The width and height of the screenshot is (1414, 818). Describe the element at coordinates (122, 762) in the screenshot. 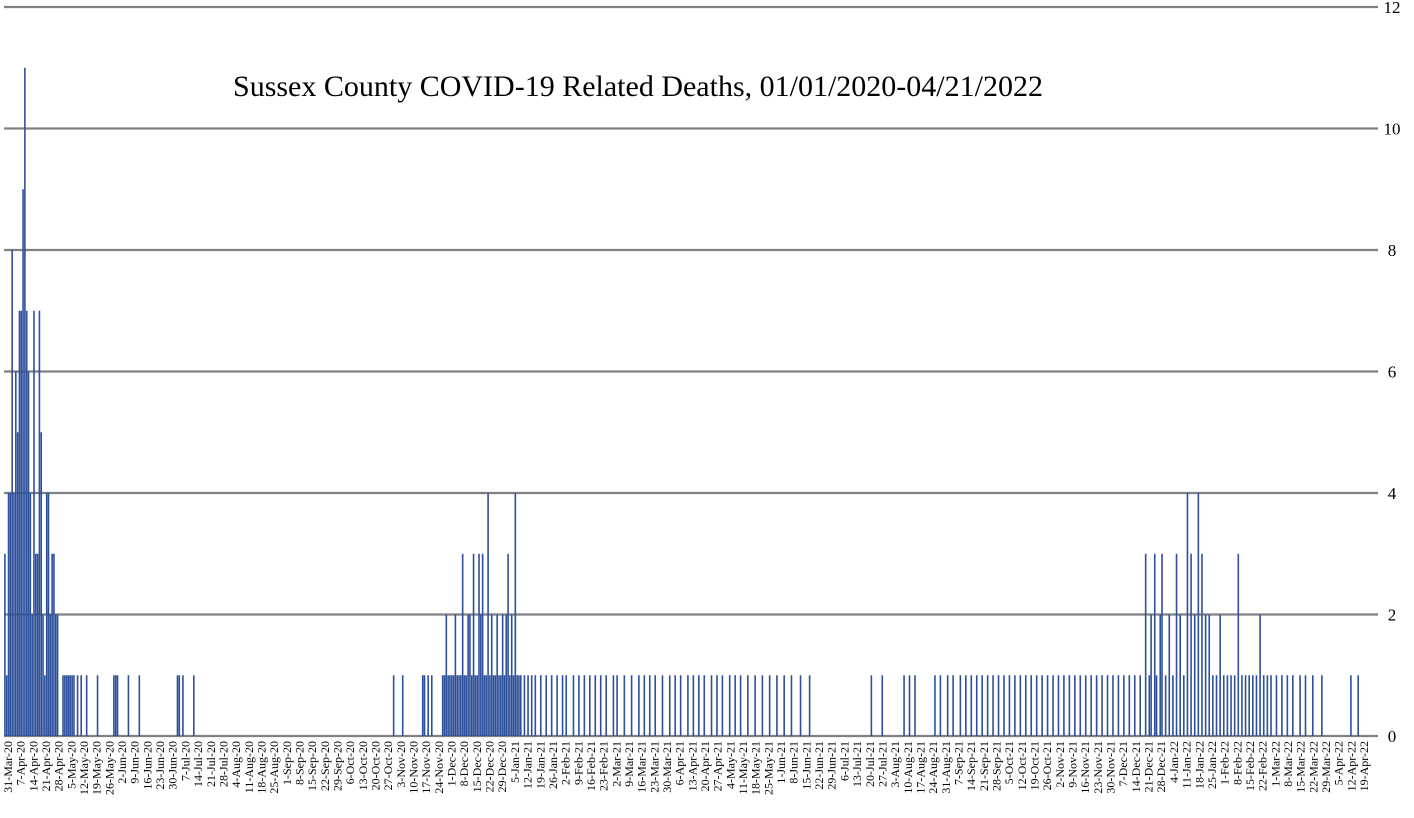

I see `x-tick-label: 2-Jun-20` at that location.